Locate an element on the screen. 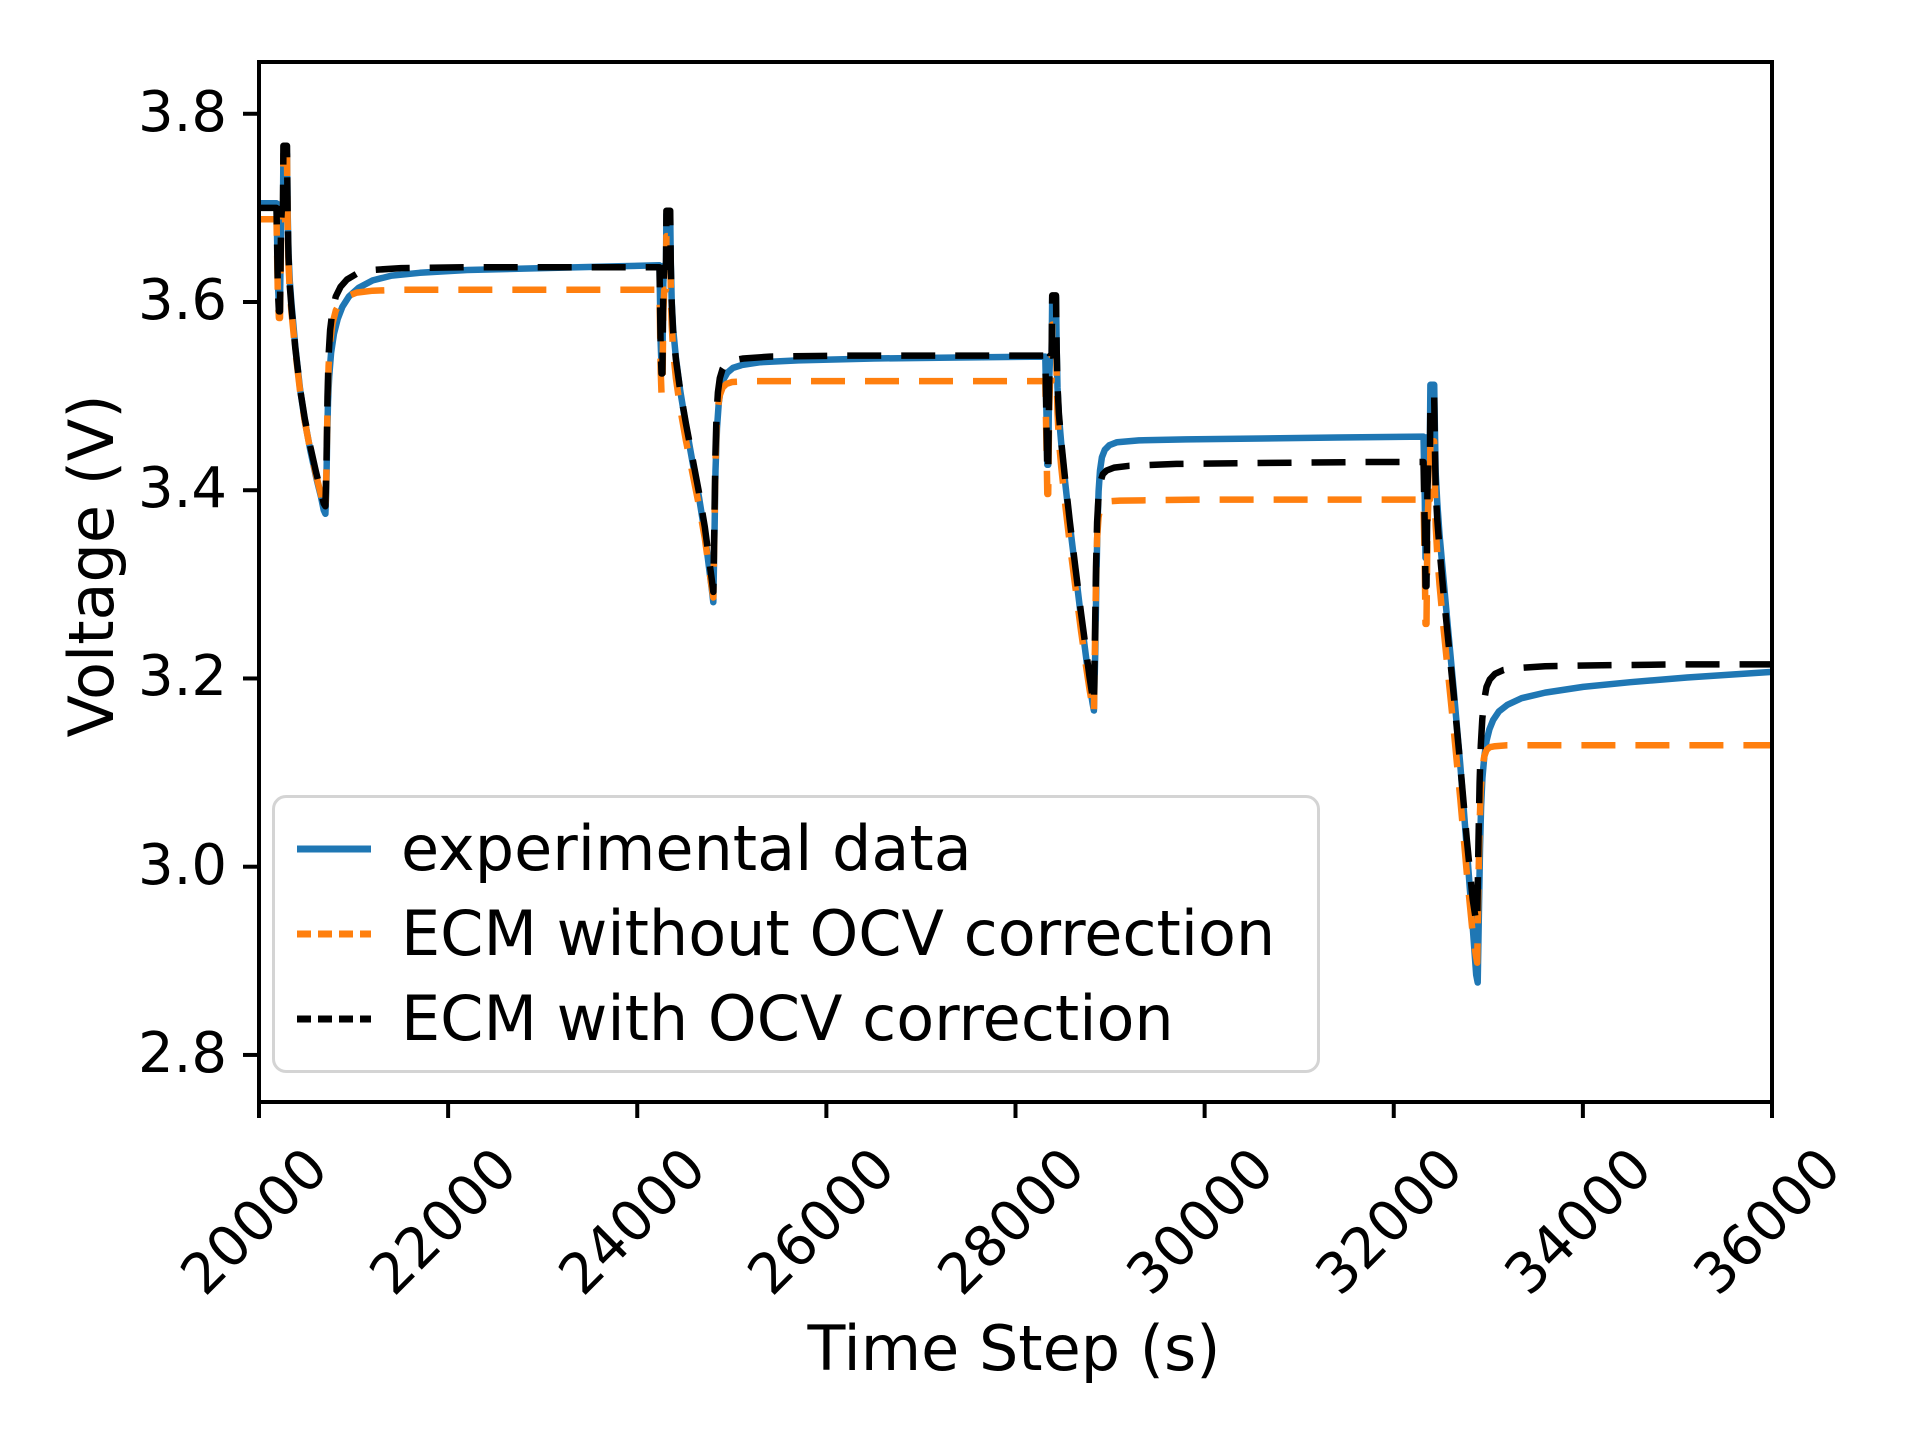 This screenshot has height=1440, width=1920. y-tick-label: 2.8 is located at coordinates (182, 1053).